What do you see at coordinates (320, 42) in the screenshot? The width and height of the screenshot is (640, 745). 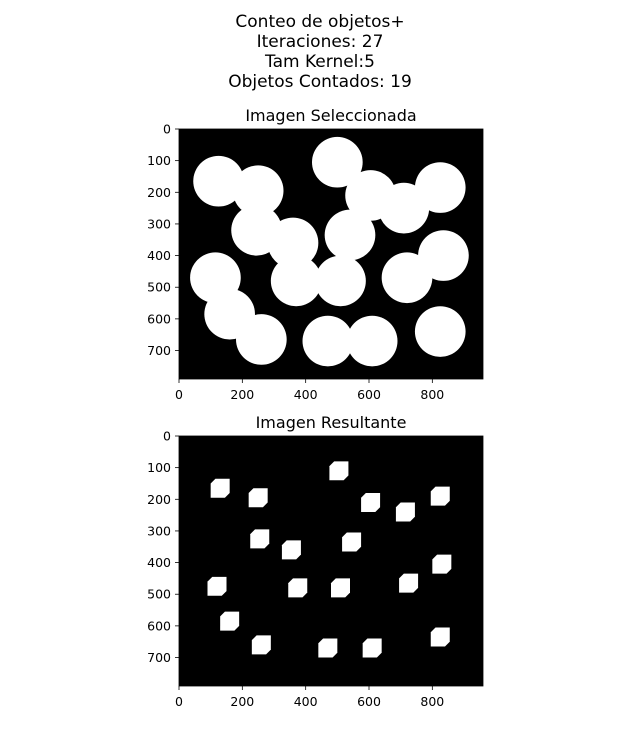 I see `figure-title-line: Iteraciones: 27` at bounding box center [320, 42].